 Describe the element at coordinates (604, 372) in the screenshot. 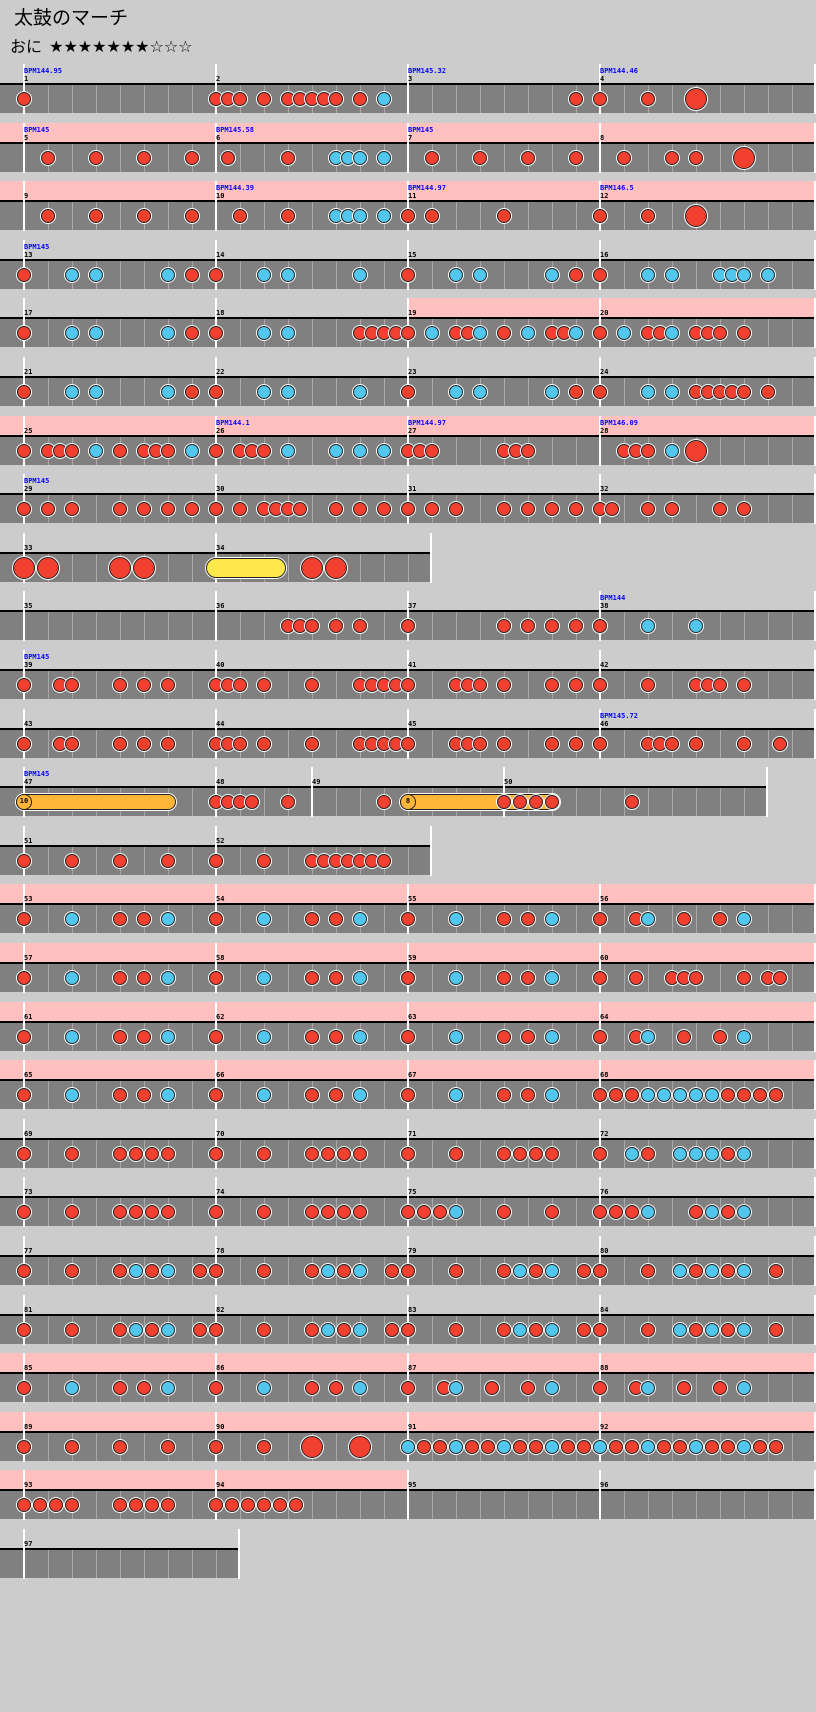

I see `measure-number: 24` at that location.